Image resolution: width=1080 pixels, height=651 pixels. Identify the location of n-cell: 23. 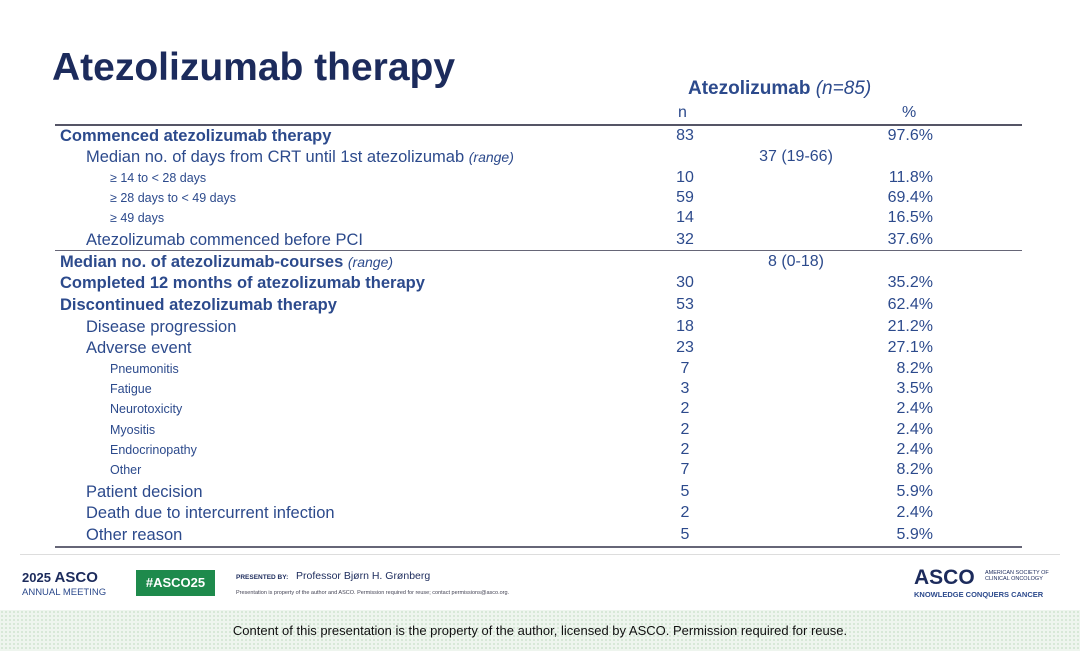
(685, 348).